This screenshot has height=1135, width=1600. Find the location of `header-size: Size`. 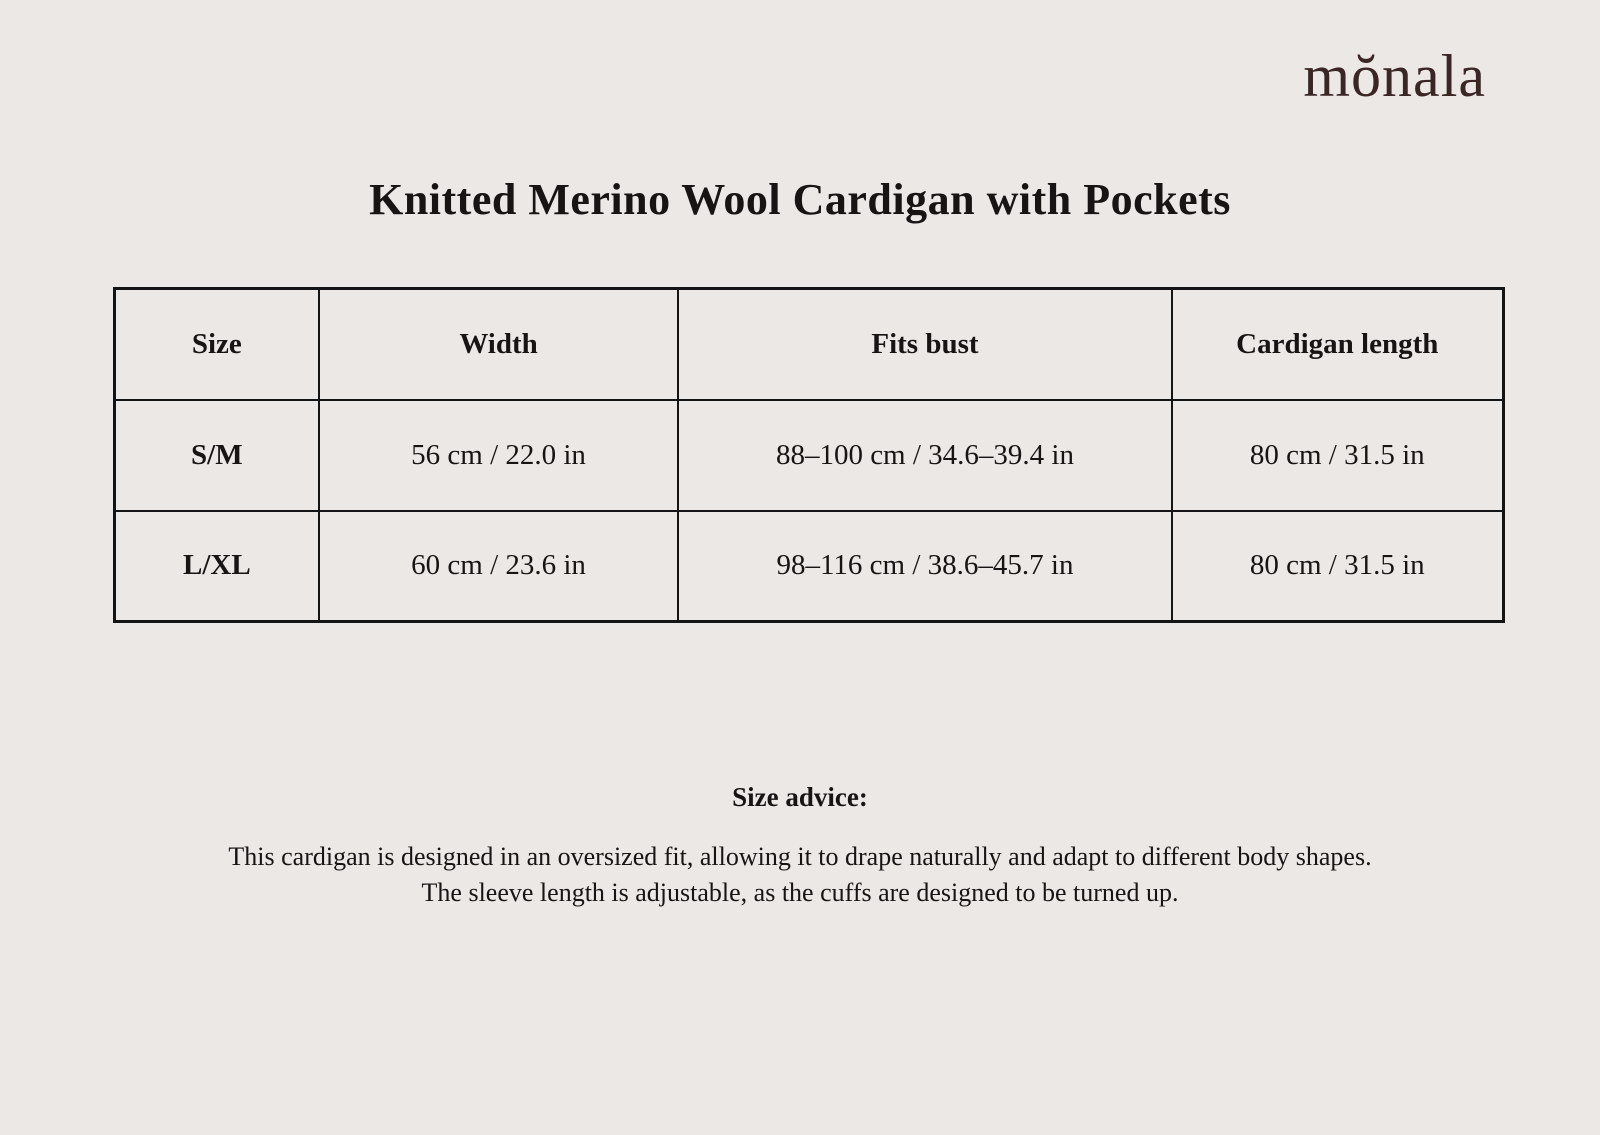

header-size: Size is located at coordinates (216, 344).